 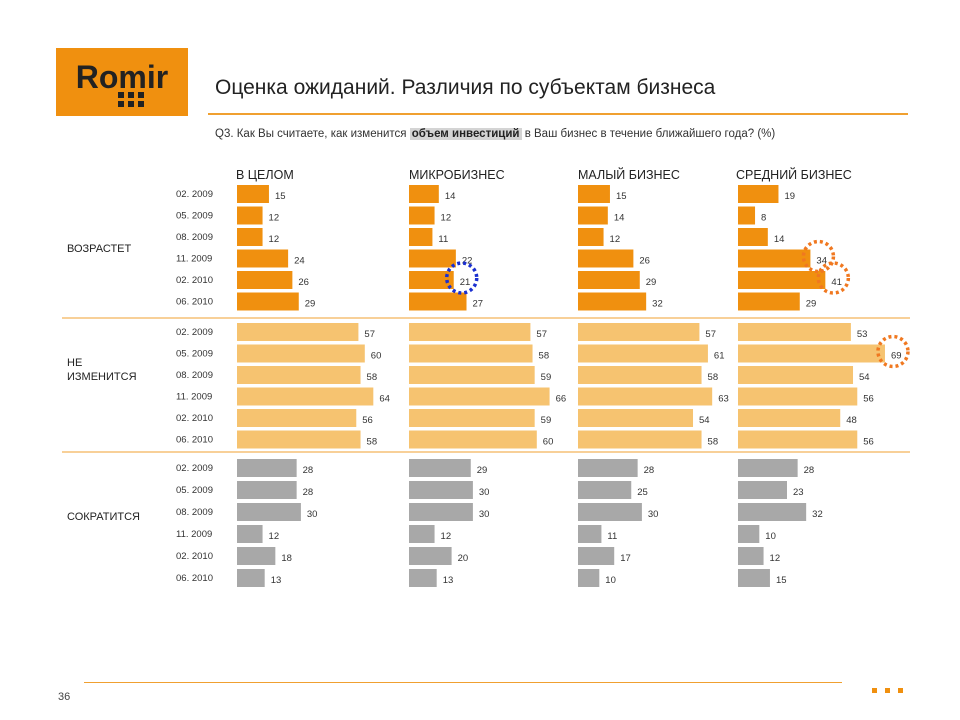 What do you see at coordinates (798, 492) in the screenshot?
I see `data-label: 23` at bounding box center [798, 492].